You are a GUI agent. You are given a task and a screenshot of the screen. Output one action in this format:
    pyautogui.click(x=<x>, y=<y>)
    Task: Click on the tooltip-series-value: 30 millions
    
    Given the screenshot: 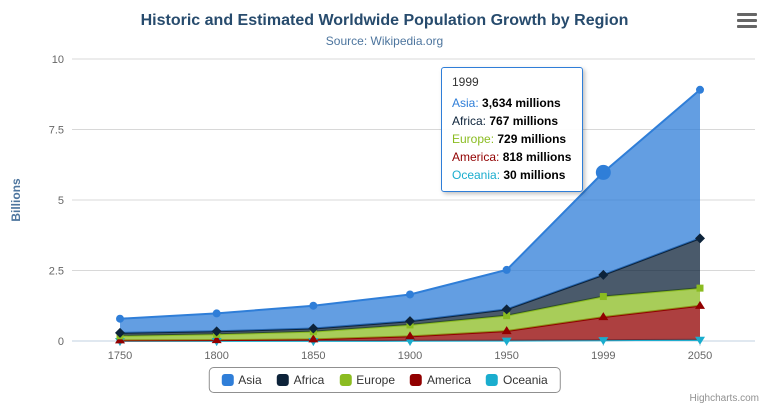 What is the action you would take?
    pyautogui.click(x=534, y=175)
    